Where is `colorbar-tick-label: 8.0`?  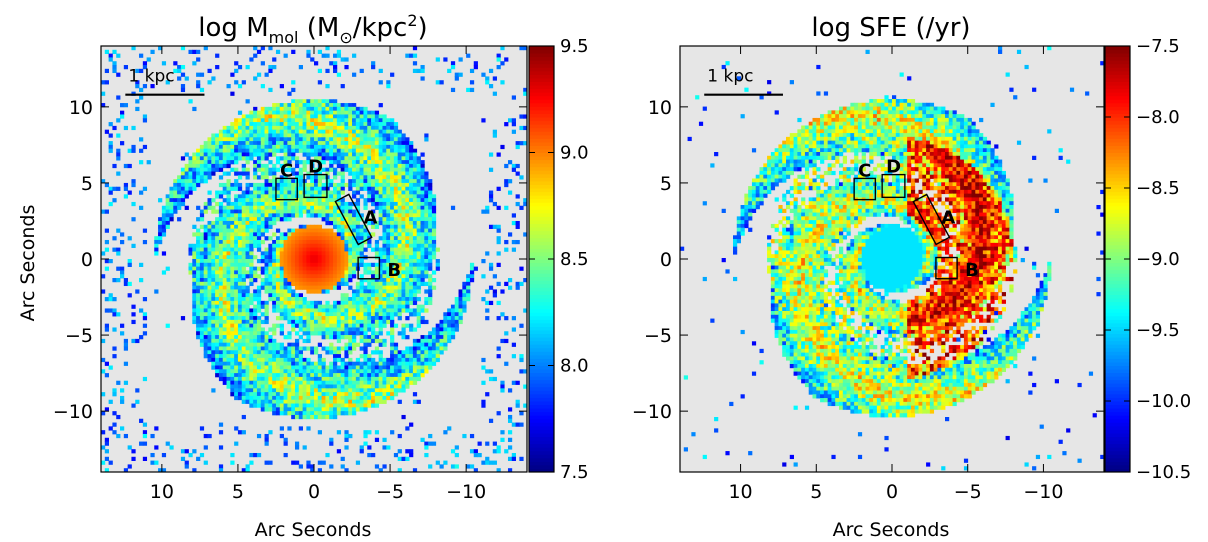
colorbar-tick-label: 8.0 is located at coordinates (574, 366).